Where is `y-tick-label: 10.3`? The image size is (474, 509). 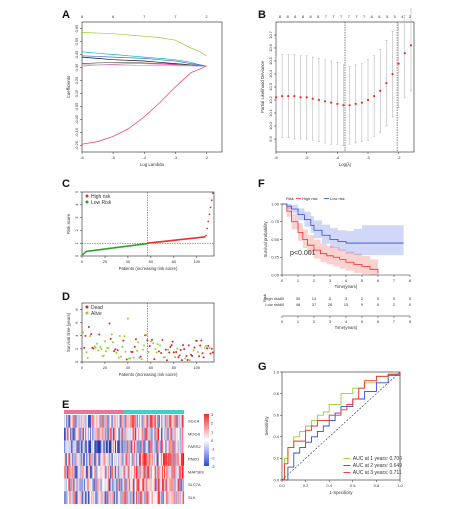 y-tick-label: 10.3 is located at coordinates (270, 86).